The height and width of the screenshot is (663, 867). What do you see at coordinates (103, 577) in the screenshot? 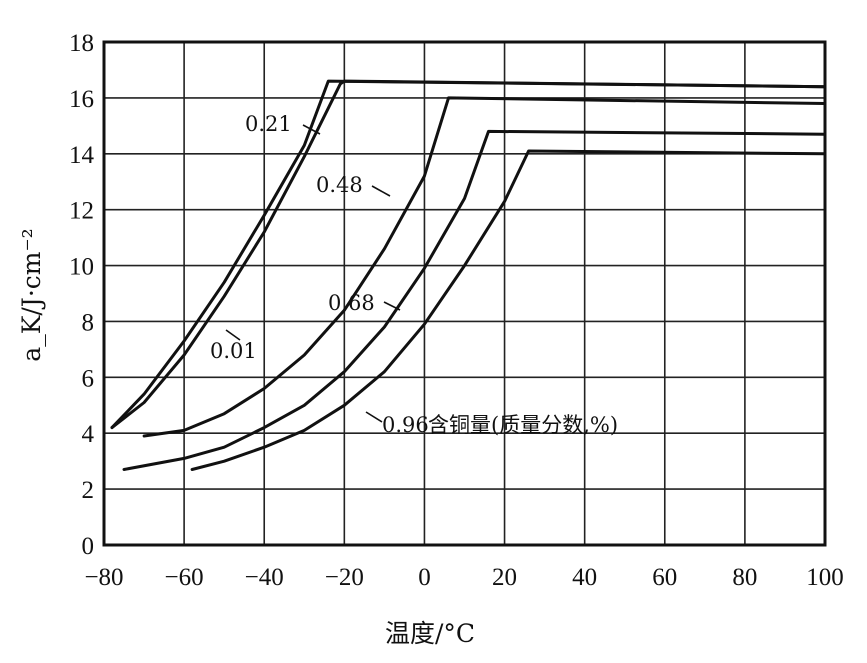
I see `x-tick-label: −80` at bounding box center [103, 577].